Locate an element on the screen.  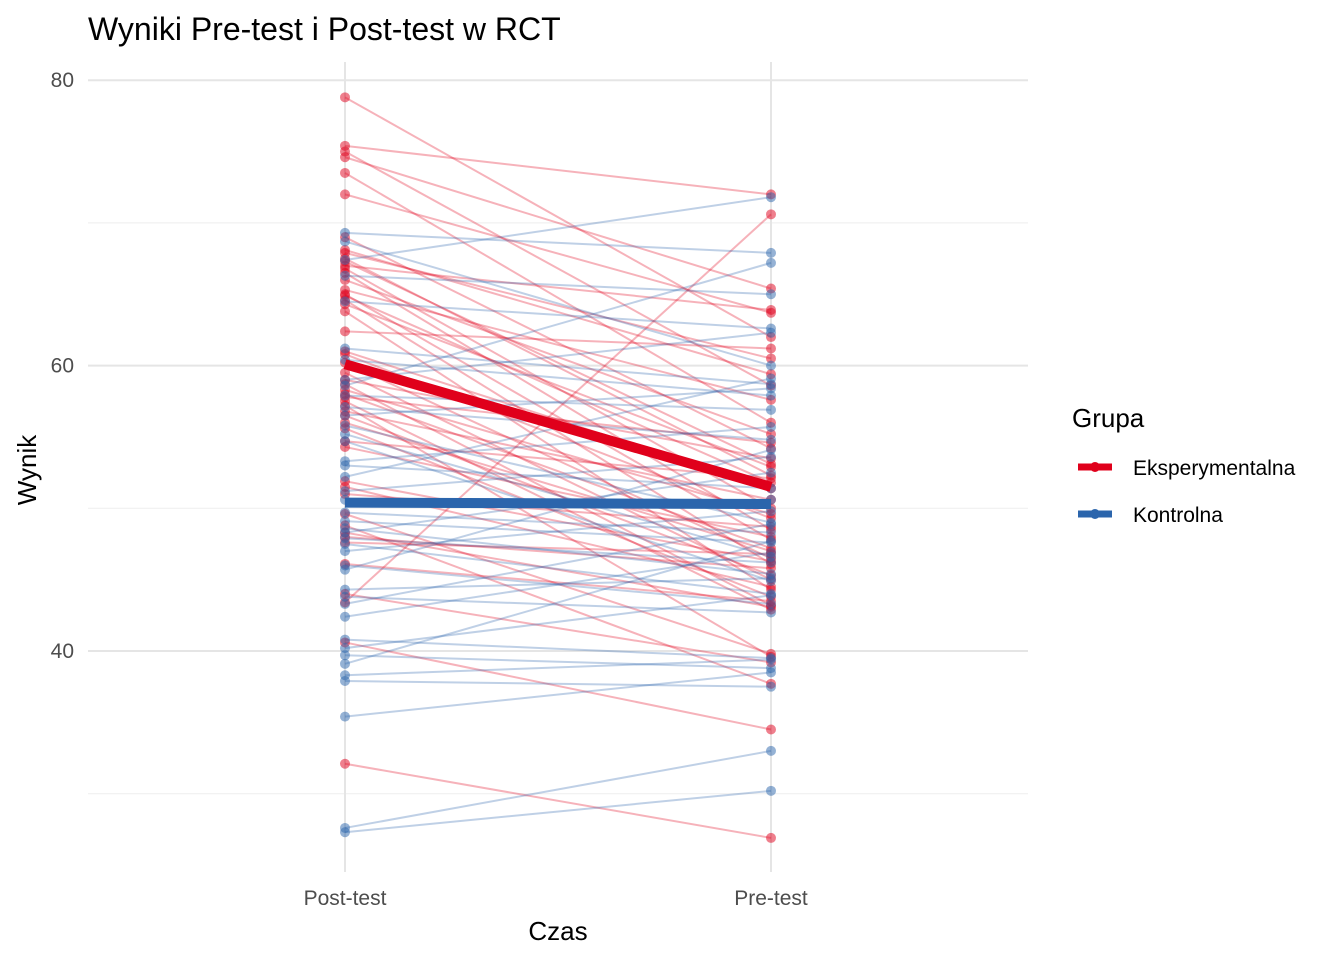
y-tick-label: 80 is located at coordinates (62, 80).